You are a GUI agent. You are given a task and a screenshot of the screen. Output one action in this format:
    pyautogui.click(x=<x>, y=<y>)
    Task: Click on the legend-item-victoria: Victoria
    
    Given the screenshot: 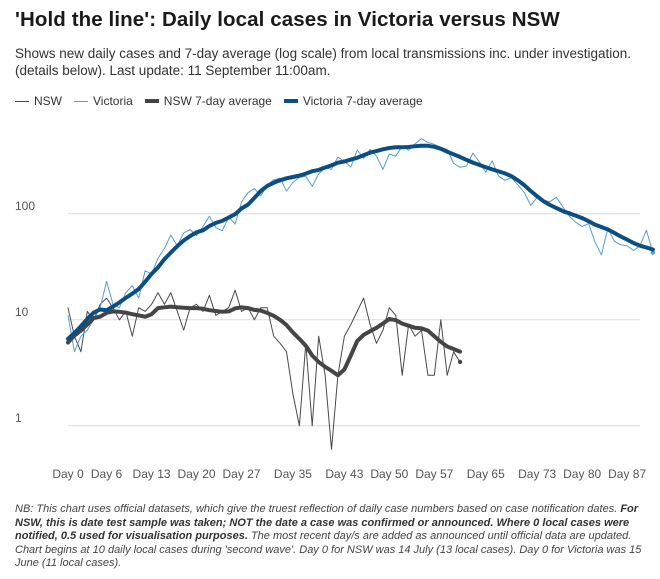 What is the action you would take?
    pyautogui.click(x=103, y=101)
    